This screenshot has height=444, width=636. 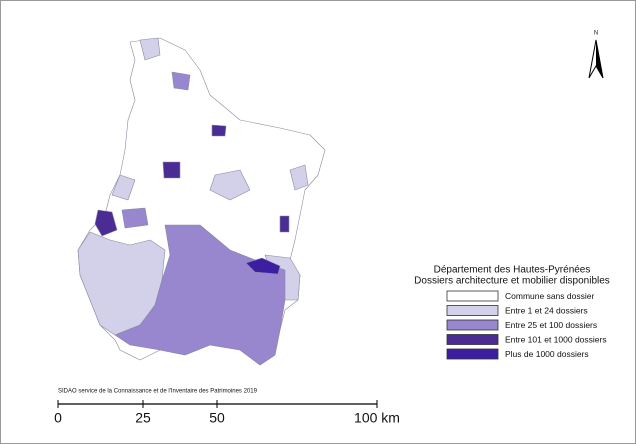 I want to click on scale-label: 100 km, so click(x=377, y=418).